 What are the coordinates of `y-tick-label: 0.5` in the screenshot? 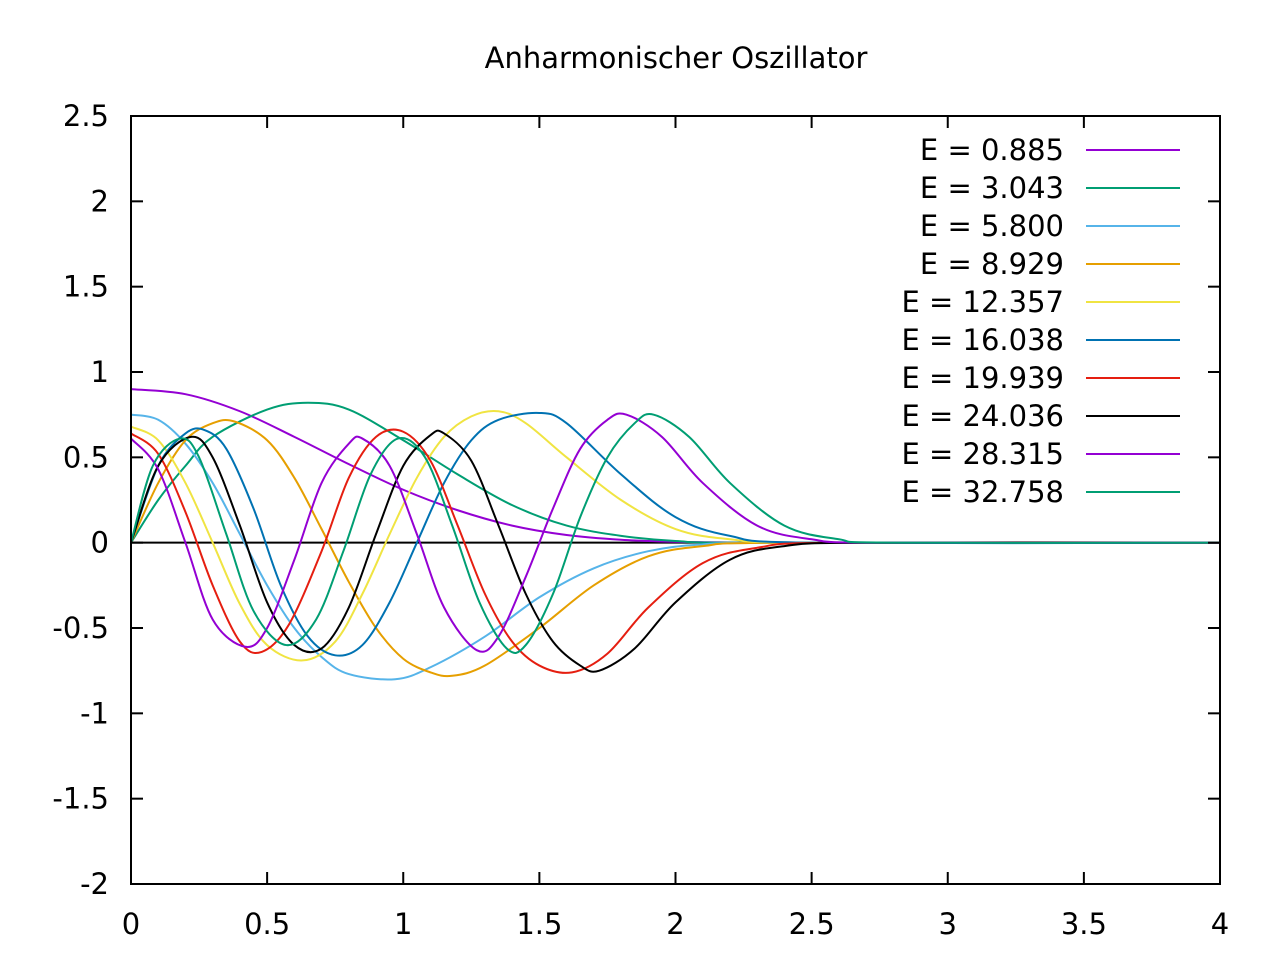 It's located at (86, 457).